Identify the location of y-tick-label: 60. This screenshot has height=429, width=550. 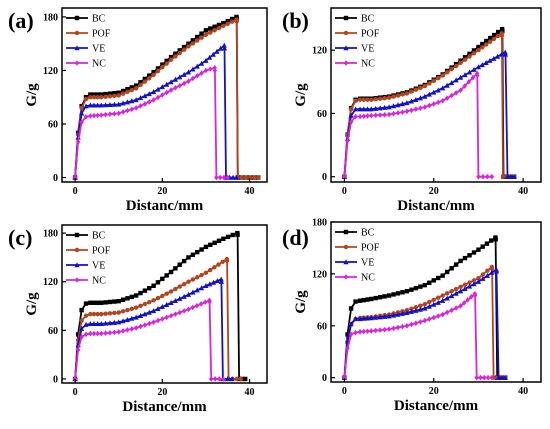
(322, 114).